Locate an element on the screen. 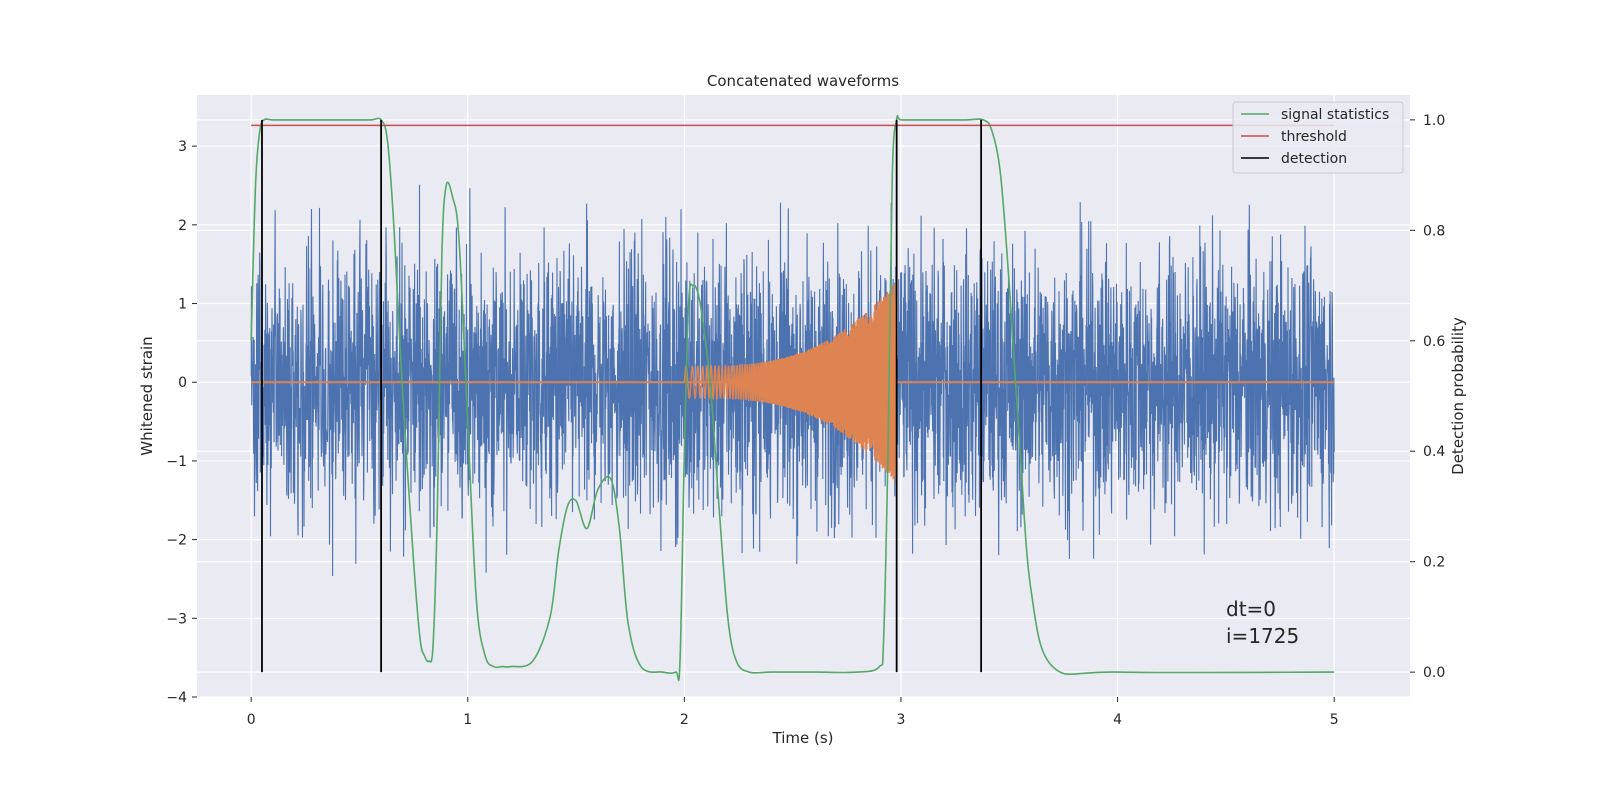 The image size is (1600, 800). chart-title: Concatenated waveforms is located at coordinates (803, 81).